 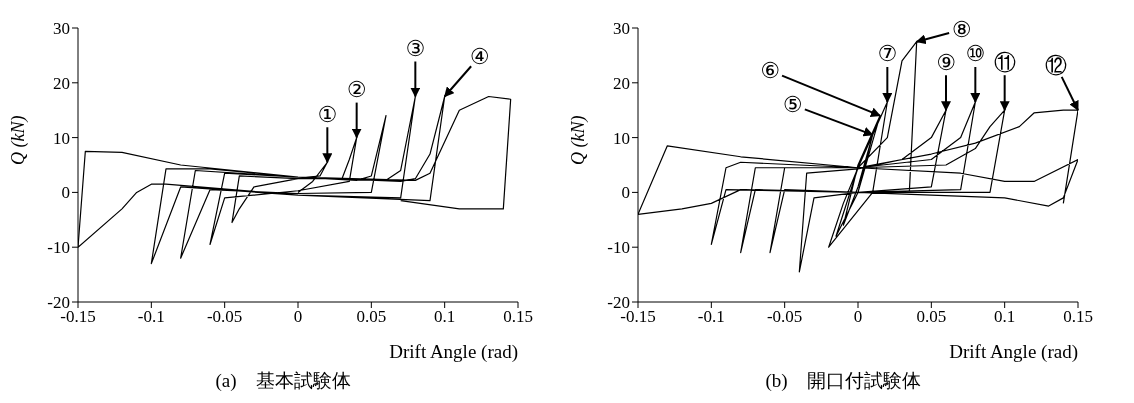 I want to click on text: (b) 開口付試験体, so click(x=843, y=381).